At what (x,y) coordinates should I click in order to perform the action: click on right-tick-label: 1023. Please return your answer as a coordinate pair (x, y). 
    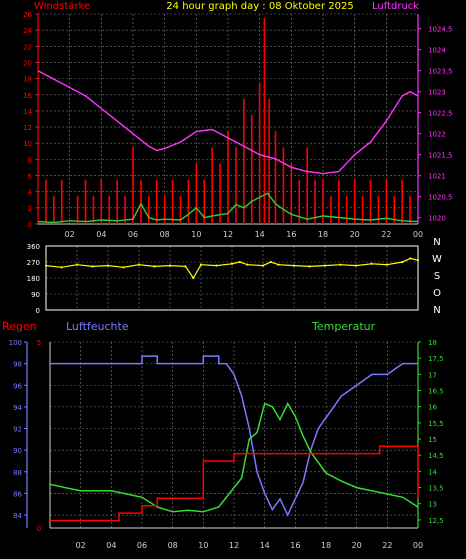
    Looking at the image, I should click on (437, 93).